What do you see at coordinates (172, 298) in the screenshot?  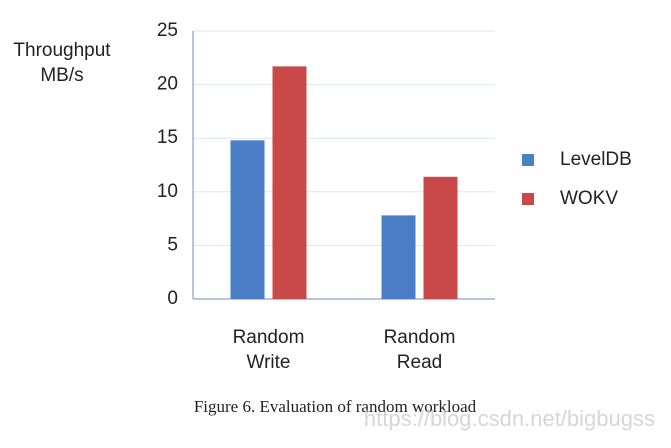 I see `y-tick-label: 0` at bounding box center [172, 298].